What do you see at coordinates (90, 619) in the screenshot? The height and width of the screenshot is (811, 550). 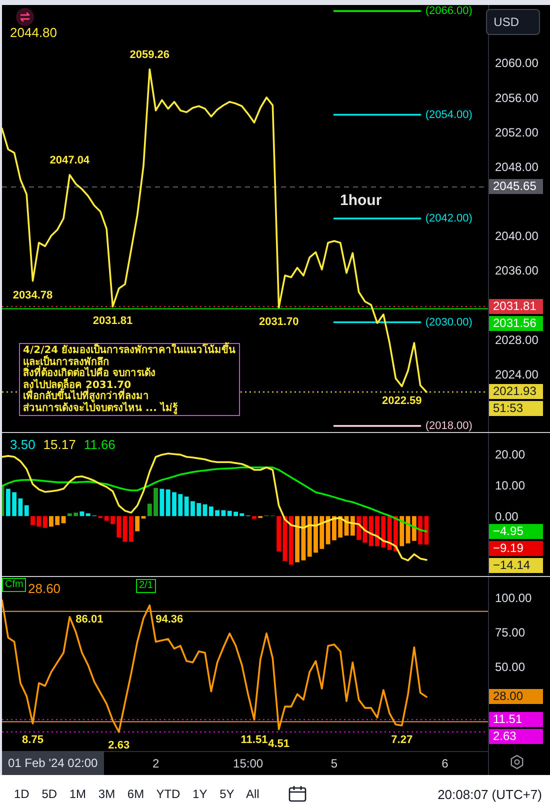 I see `data-label: 86.01` at bounding box center [90, 619].